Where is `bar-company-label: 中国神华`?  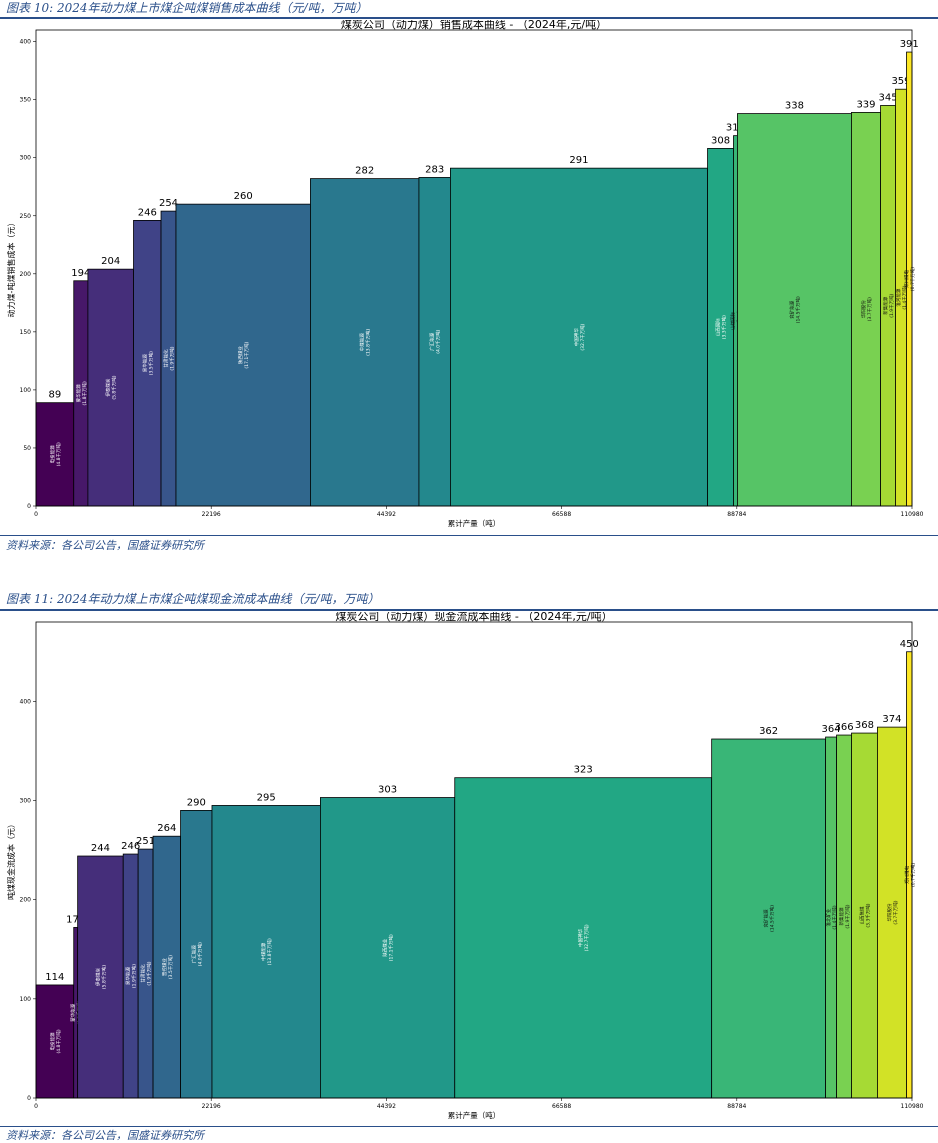 bar-company-label: 中国神华 is located at coordinates (580, 937).